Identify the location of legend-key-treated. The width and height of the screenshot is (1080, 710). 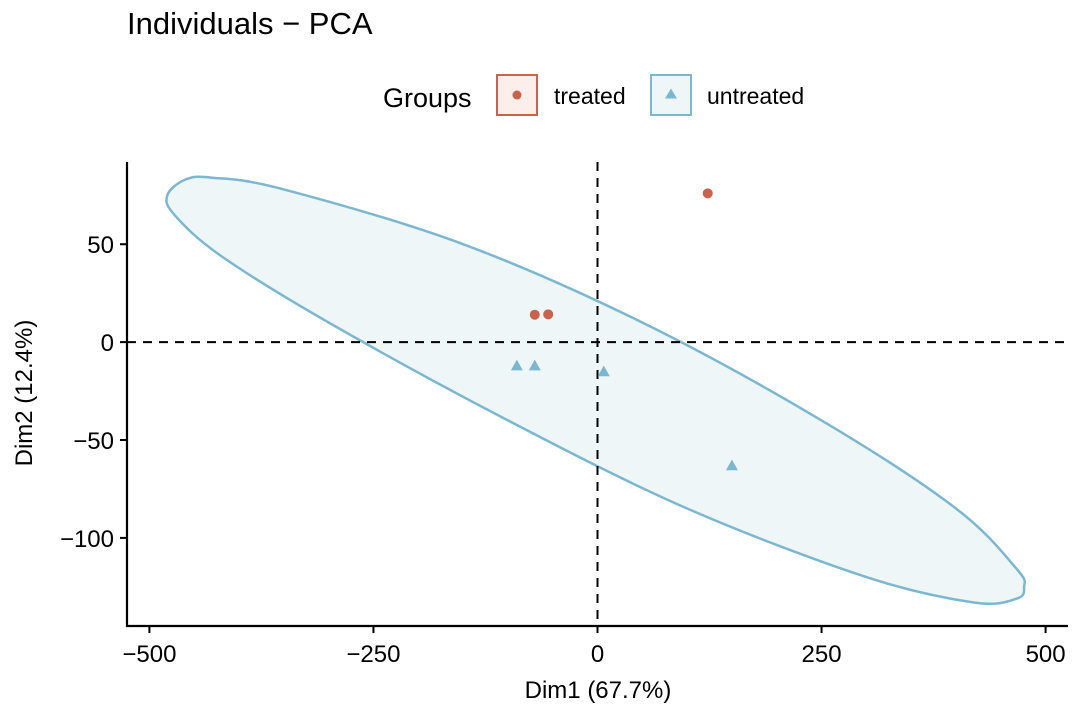
(517, 95).